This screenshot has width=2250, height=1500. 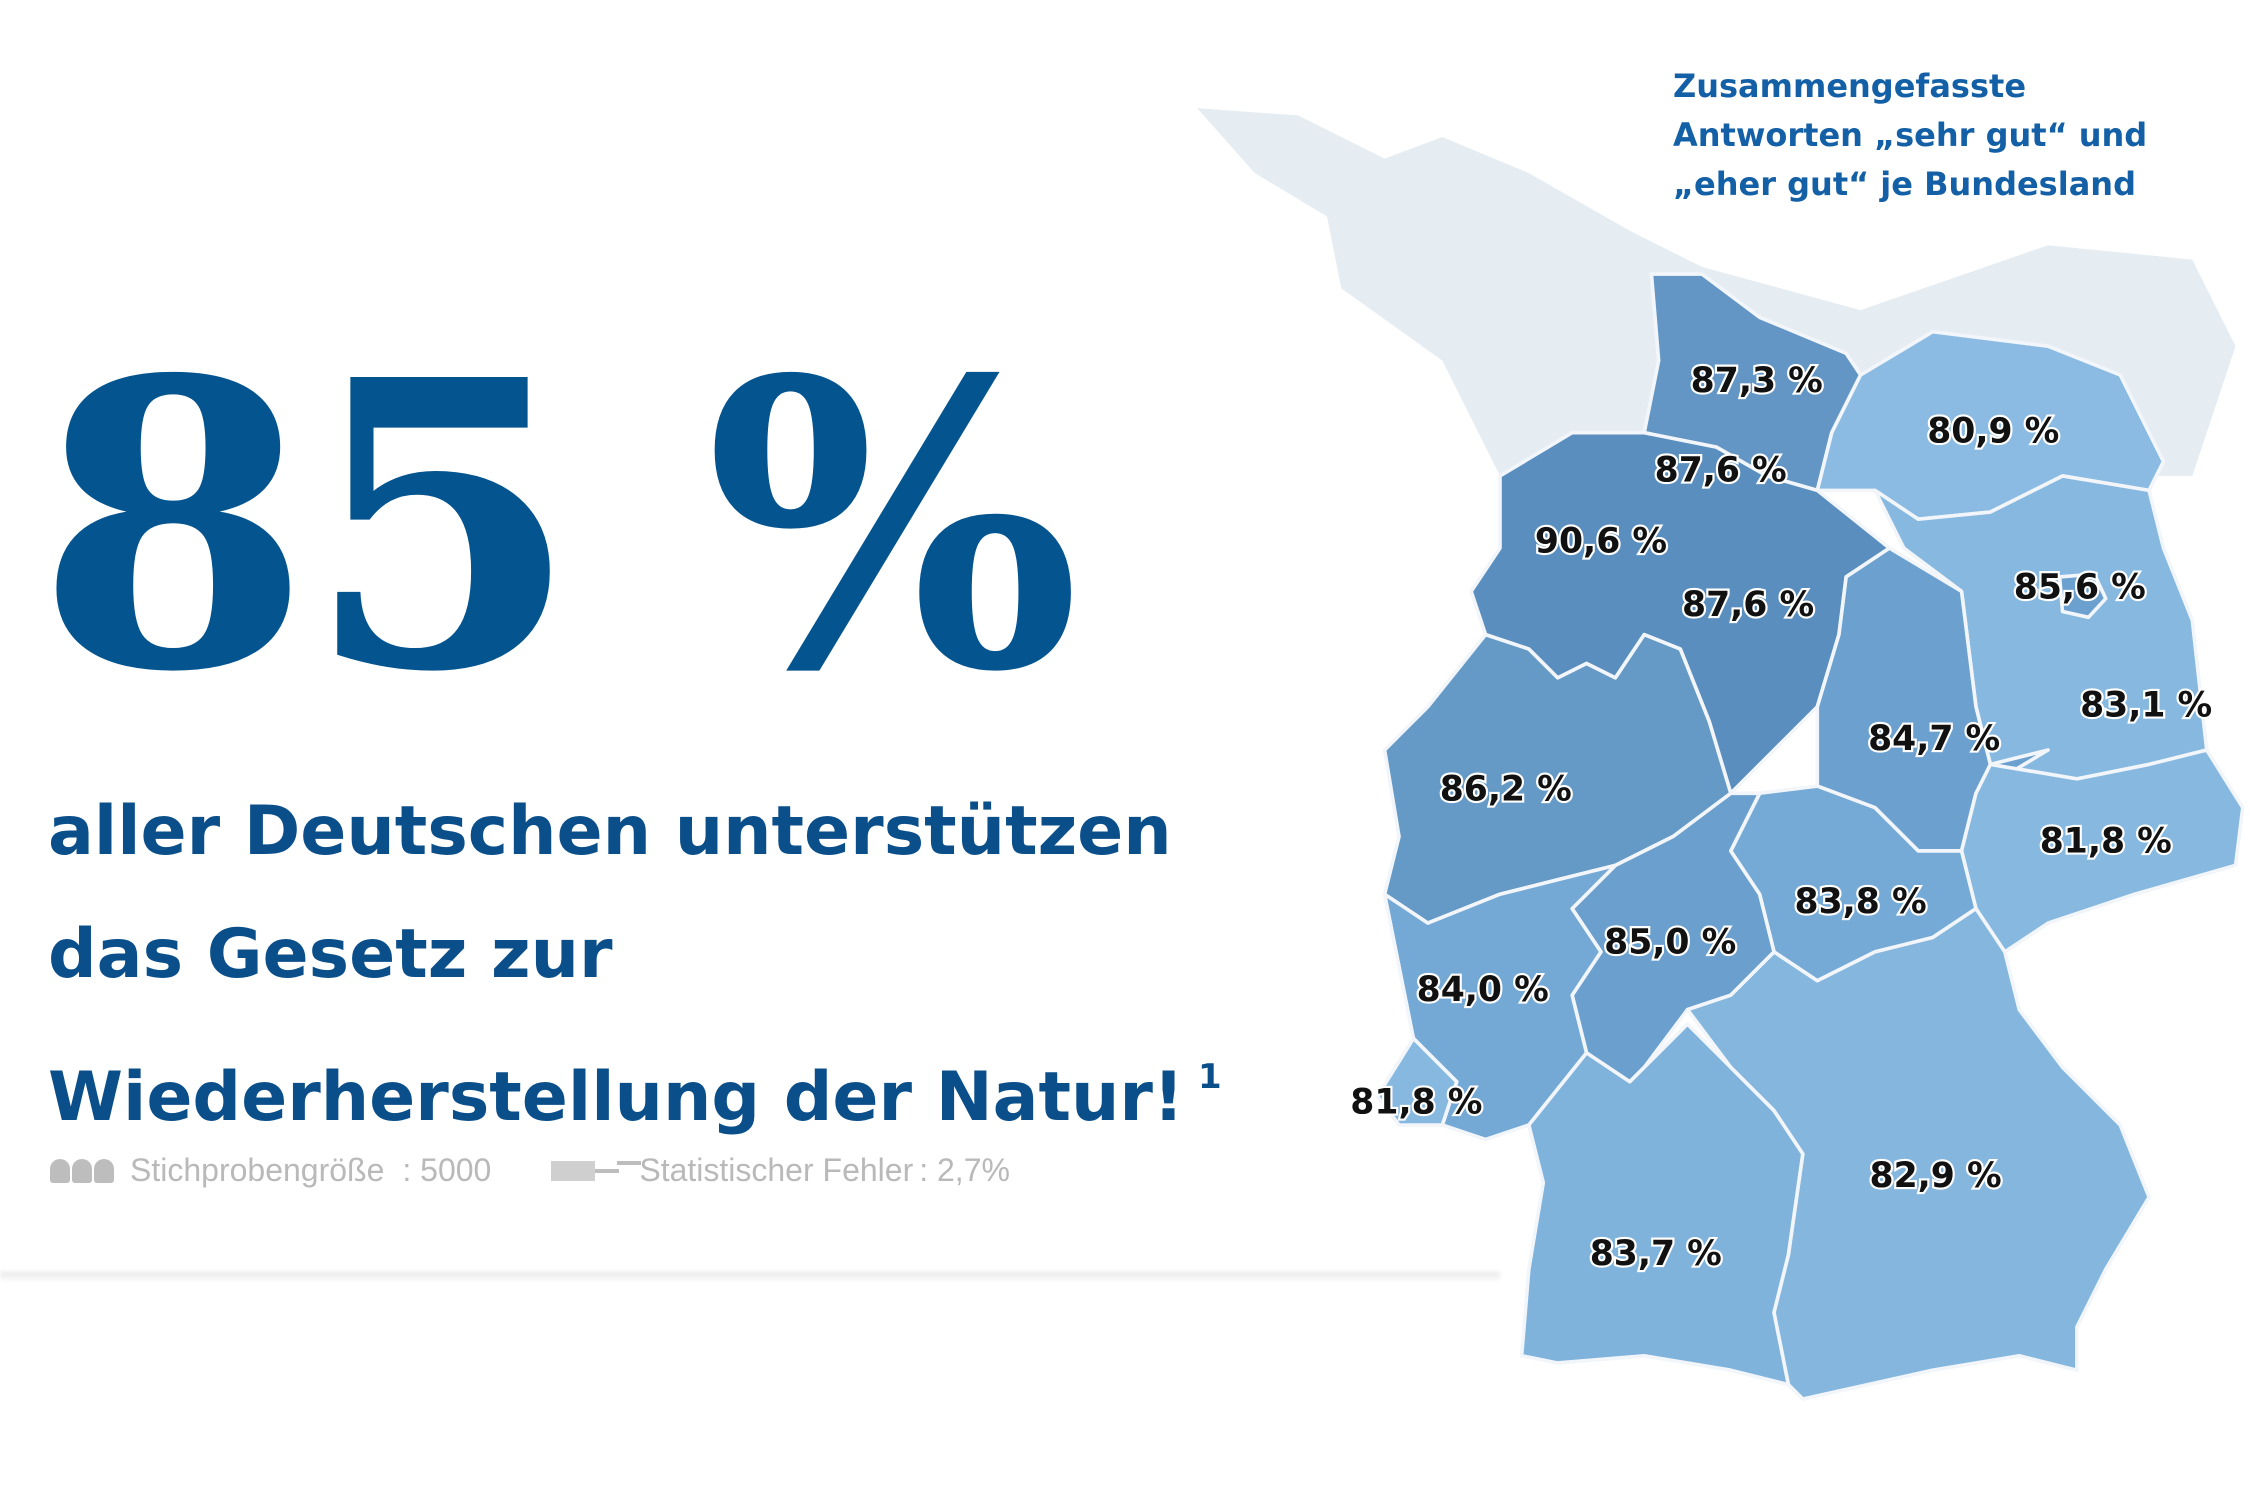 What do you see at coordinates (1656, 1254) in the screenshot?
I see `value-label-baden-wuerttemberg: 83,7 %` at bounding box center [1656, 1254].